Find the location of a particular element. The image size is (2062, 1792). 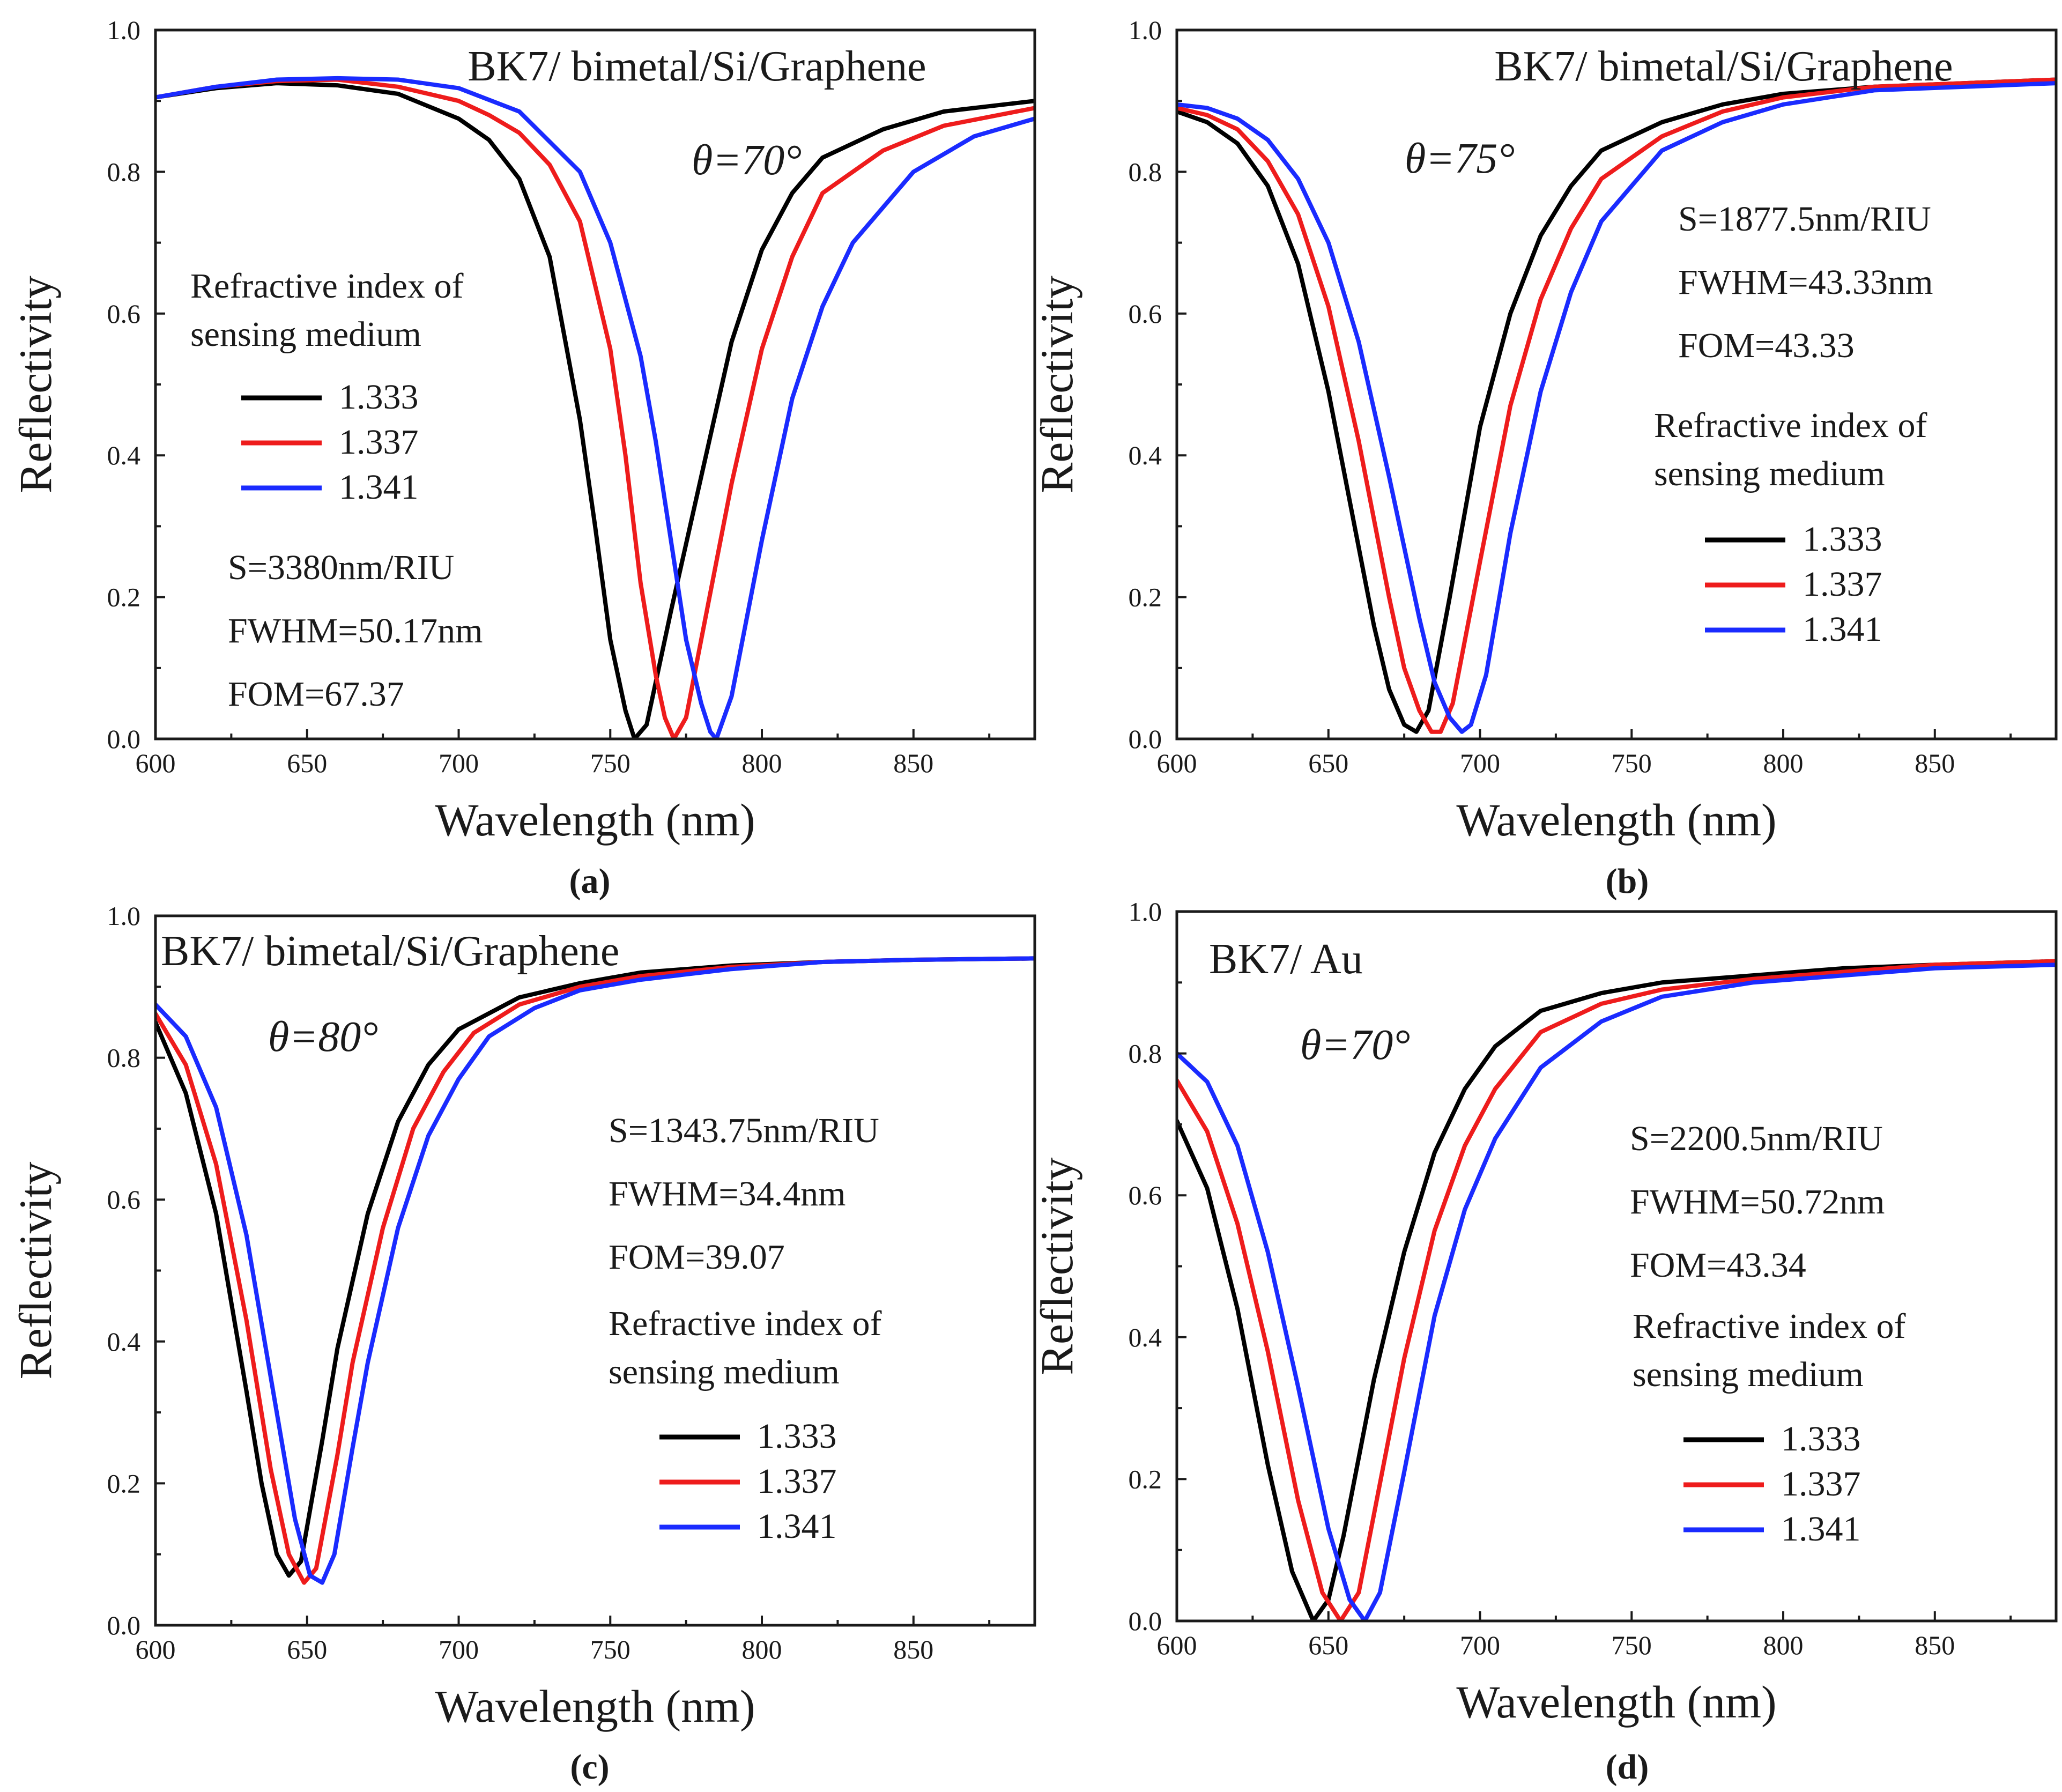

annotation-text: FOM=67.37 is located at coordinates (316, 694).